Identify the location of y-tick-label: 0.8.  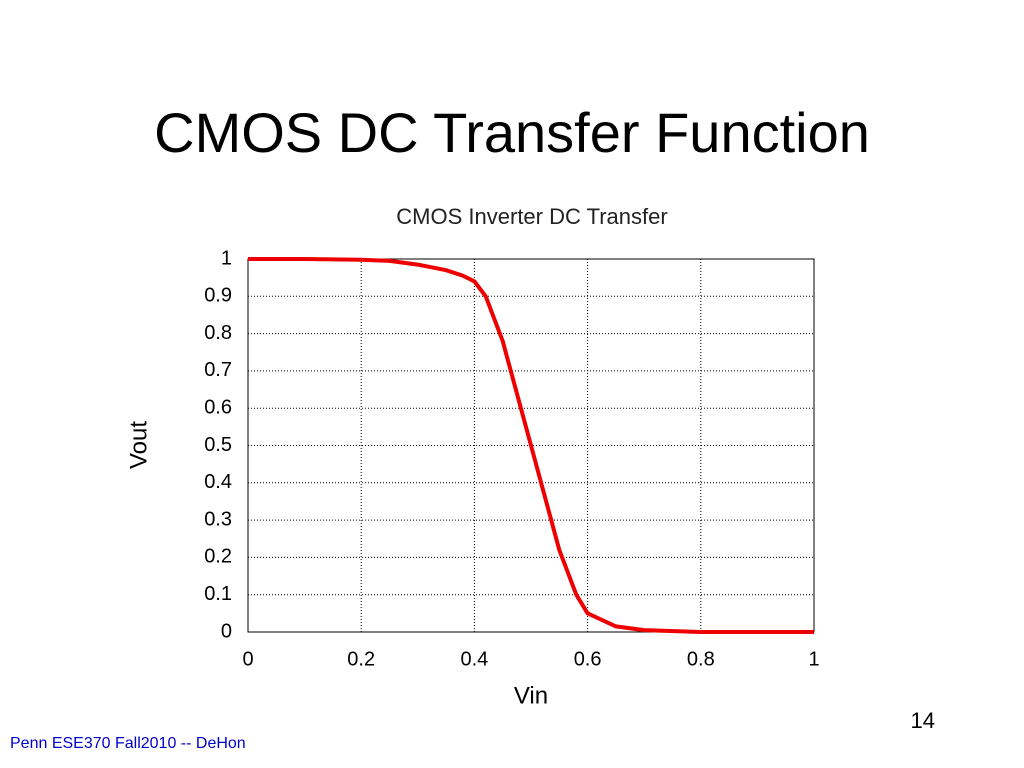
(218, 333).